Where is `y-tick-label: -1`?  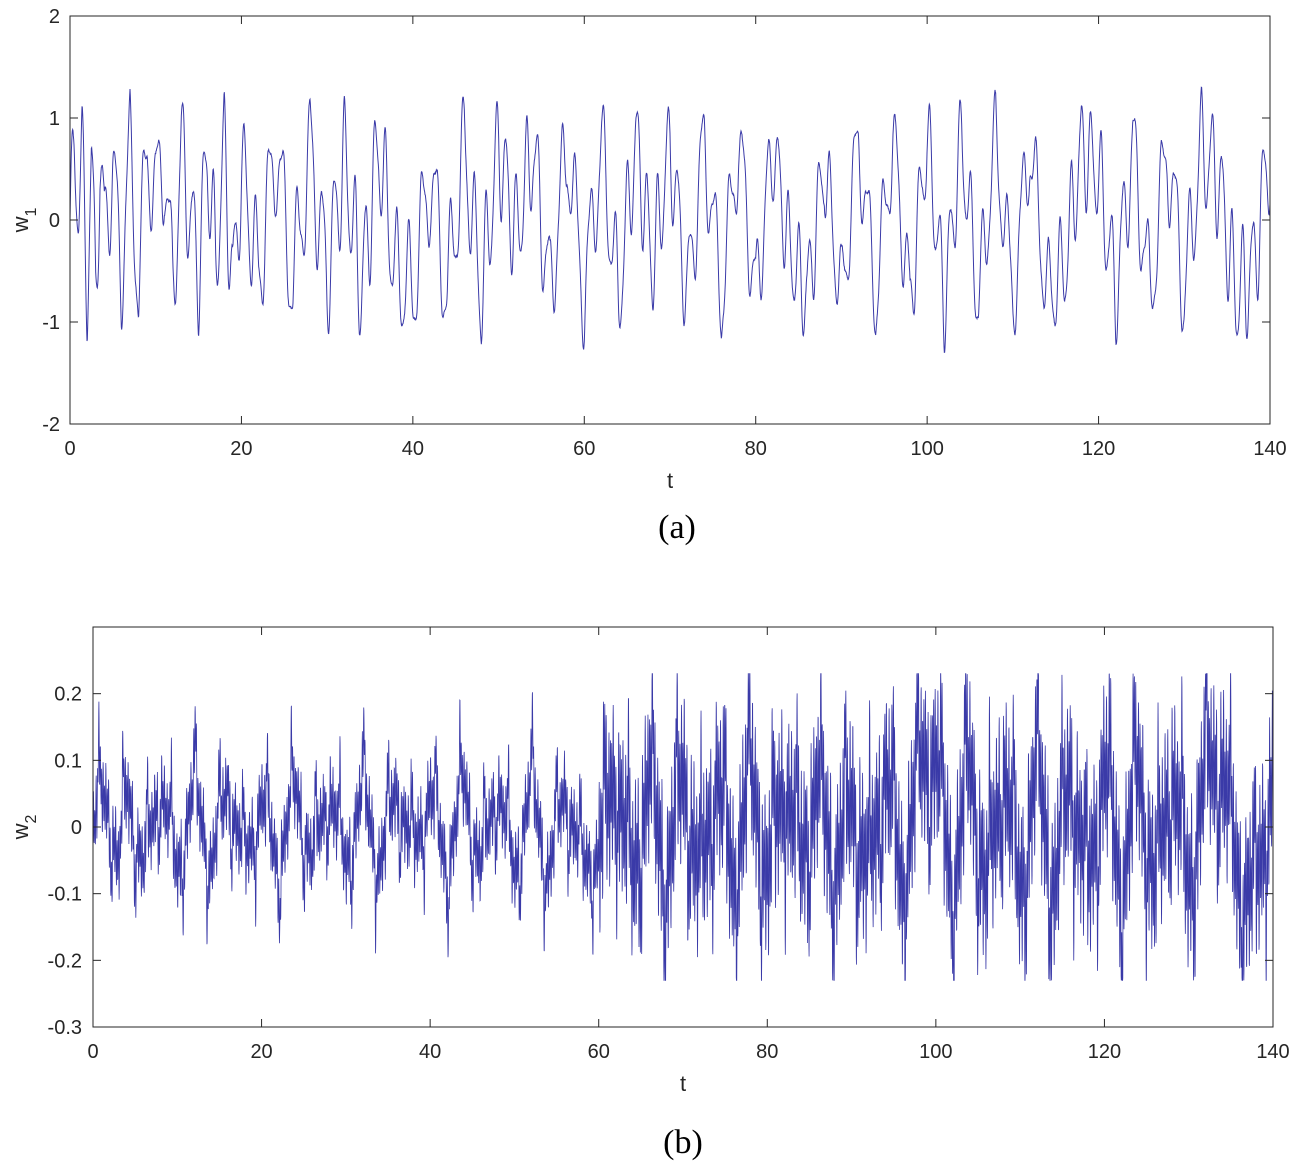 y-tick-label: -1 is located at coordinates (51, 323).